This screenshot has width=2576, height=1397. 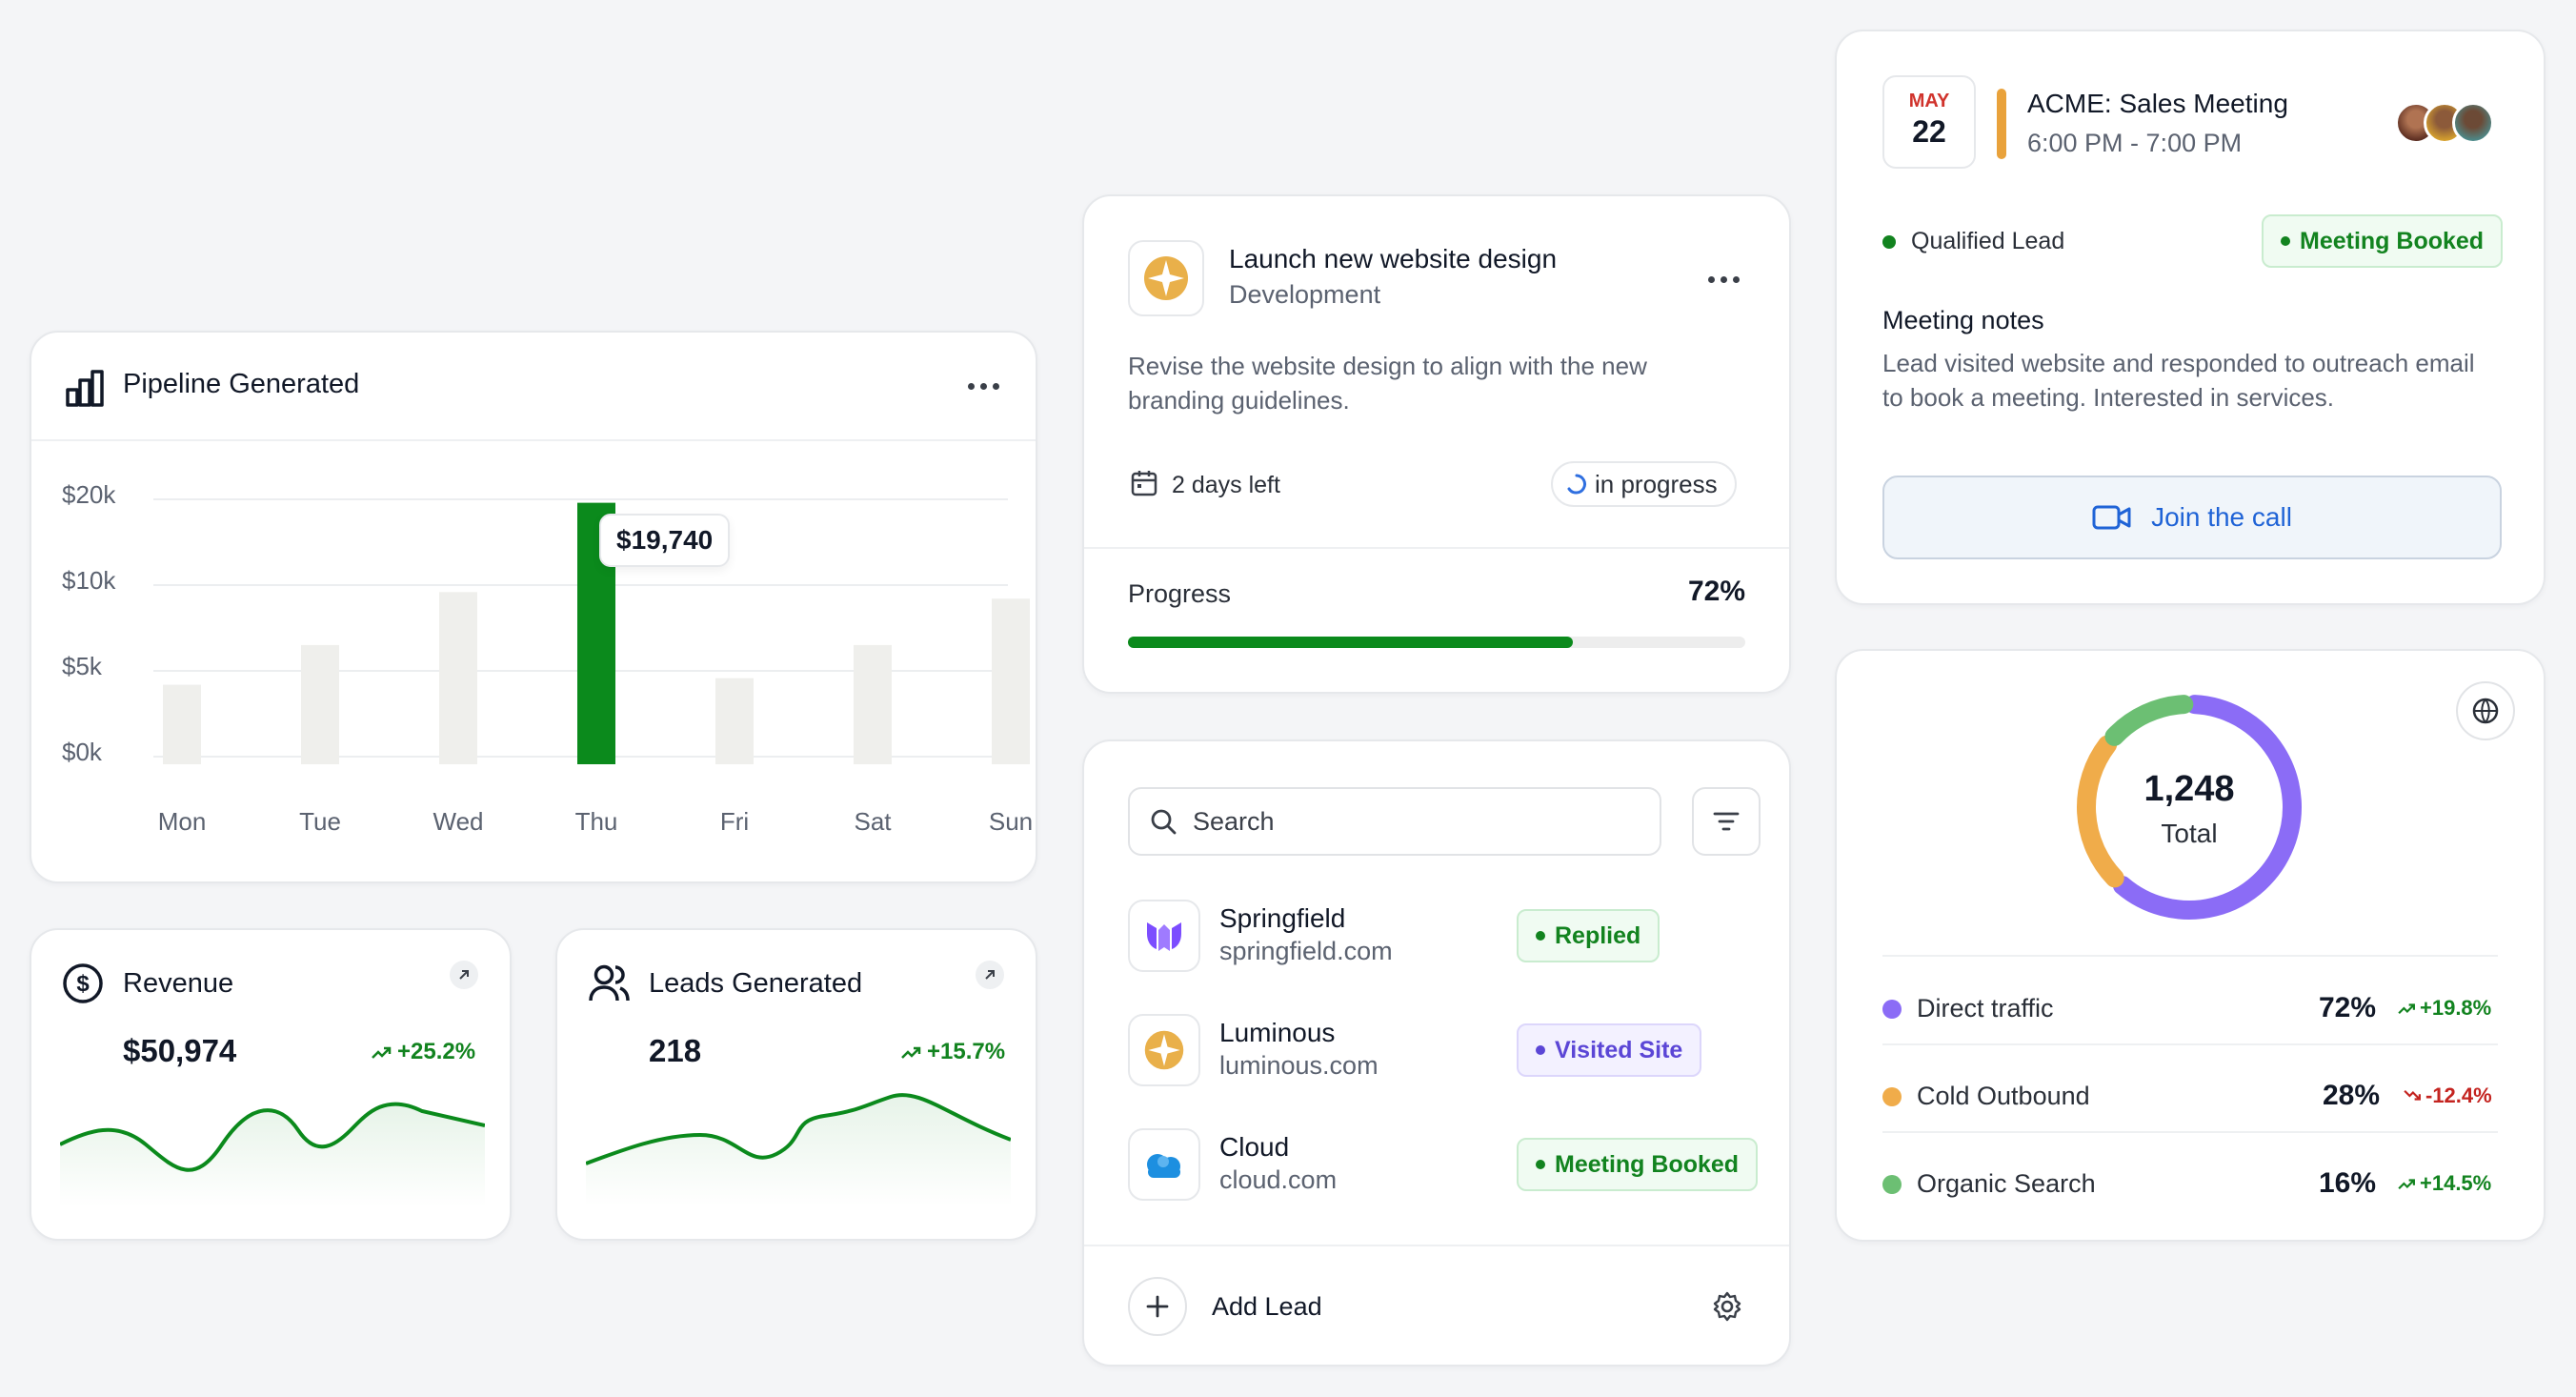 What do you see at coordinates (2392, 240) in the screenshot?
I see `meeting-badge-text: Meeting Booked` at bounding box center [2392, 240].